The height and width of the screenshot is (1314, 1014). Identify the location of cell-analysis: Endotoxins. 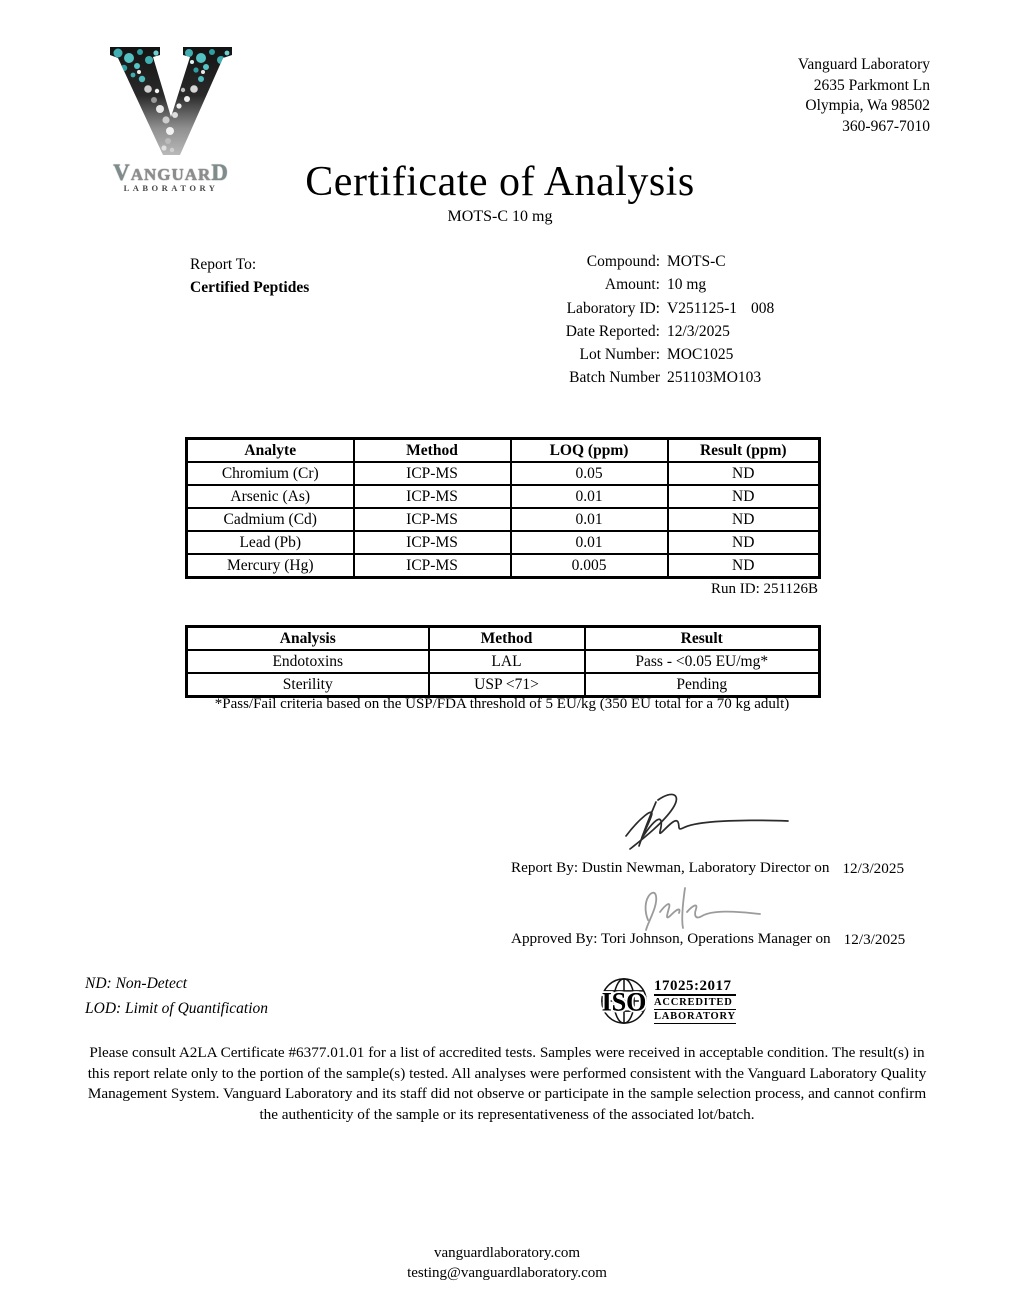
(307, 661).